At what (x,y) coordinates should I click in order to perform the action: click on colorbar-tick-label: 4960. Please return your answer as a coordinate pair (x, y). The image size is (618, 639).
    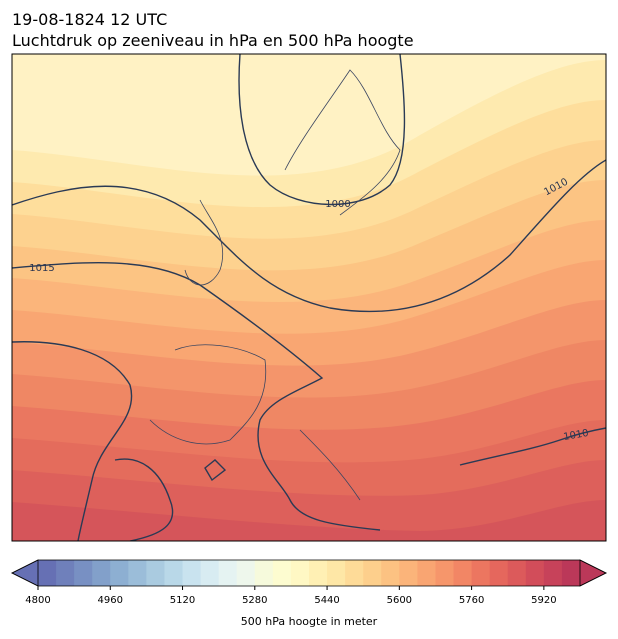
    Looking at the image, I should click on (110, 600).